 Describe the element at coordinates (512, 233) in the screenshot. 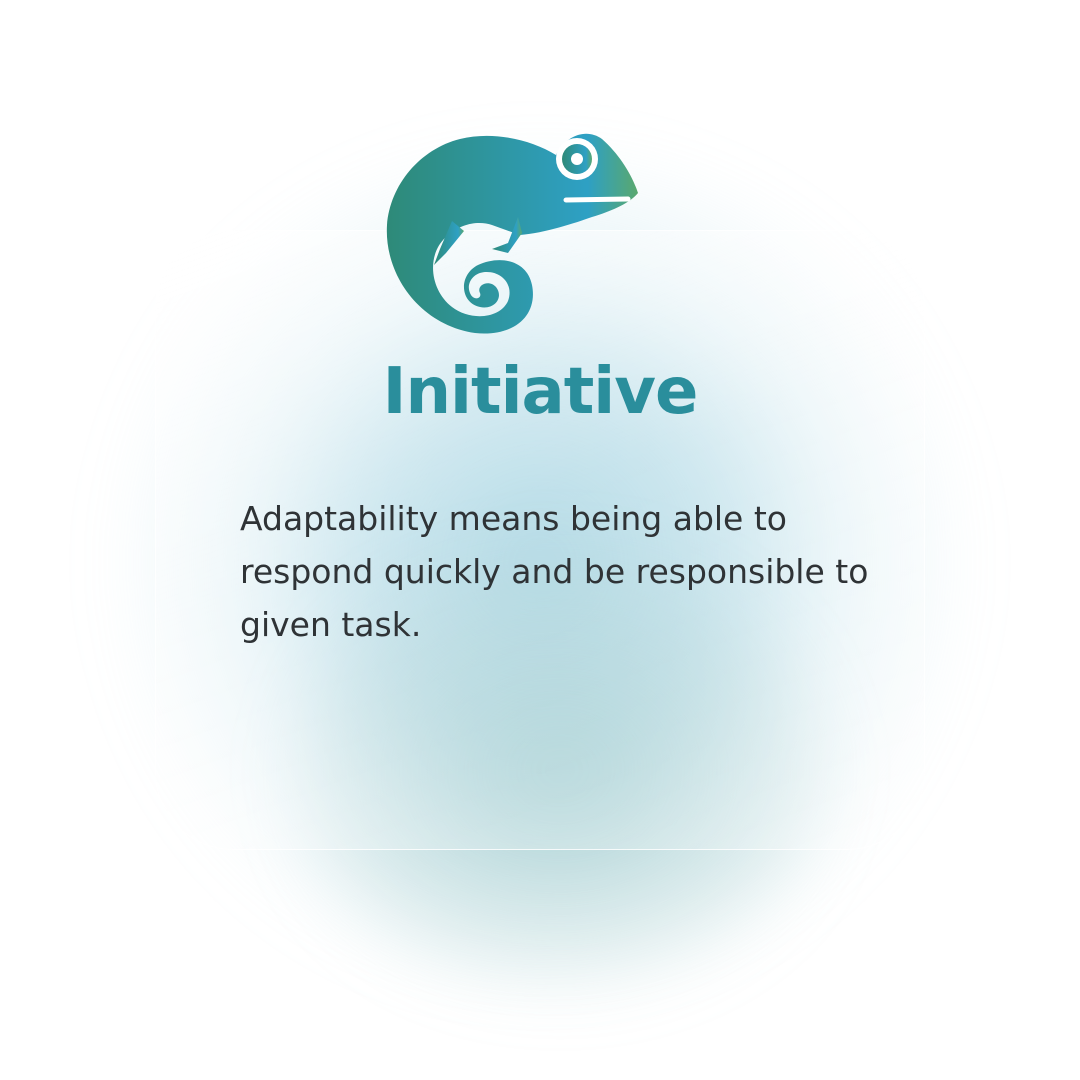

I see `chameleon-icon` at that location.